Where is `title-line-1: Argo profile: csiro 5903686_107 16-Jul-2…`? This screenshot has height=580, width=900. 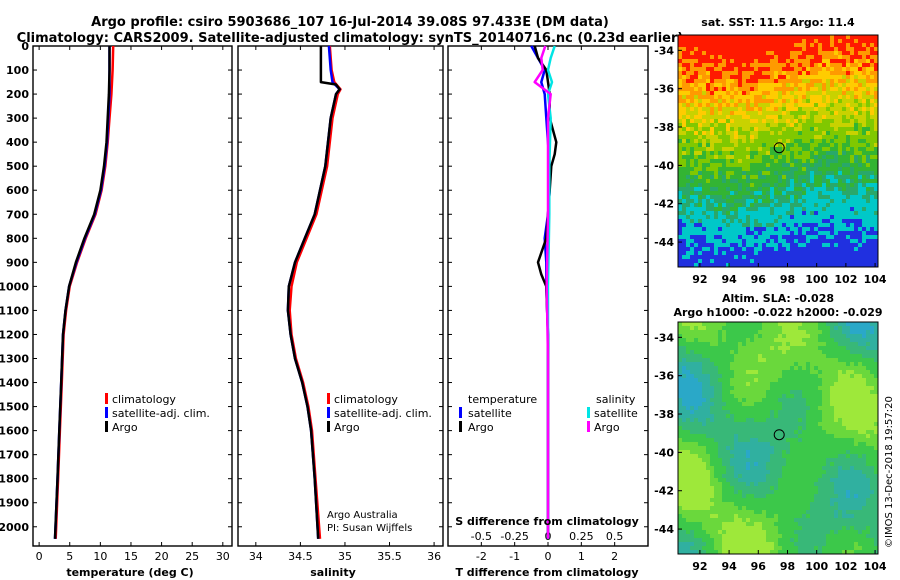 title-line-1: Argo profile: csiro 5903686_107 16-Jul-2… is located at coordinates (350, 22).